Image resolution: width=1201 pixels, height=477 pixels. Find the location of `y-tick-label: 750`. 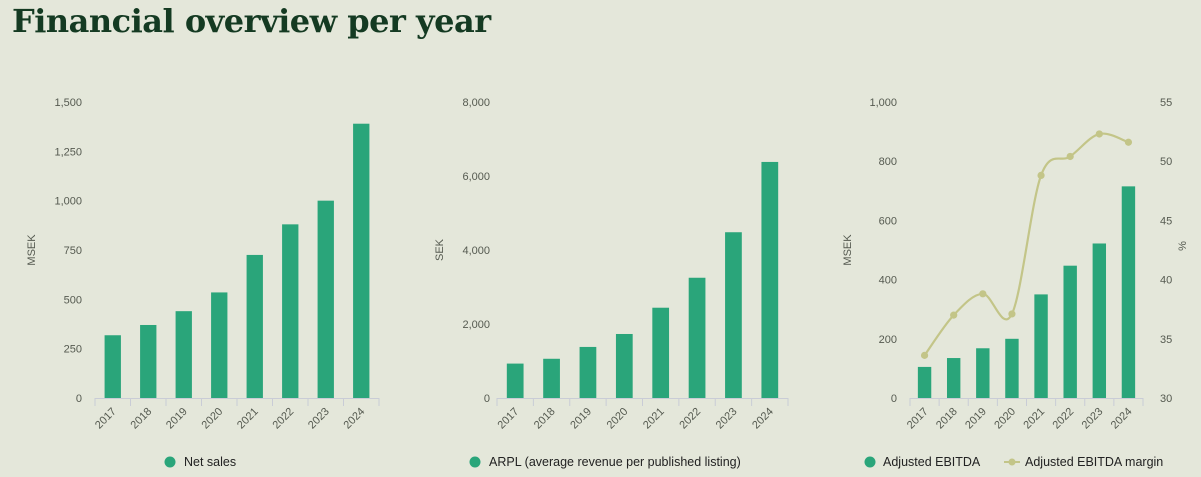

y-tick-label: 750 is located at coordinates (73, 251).